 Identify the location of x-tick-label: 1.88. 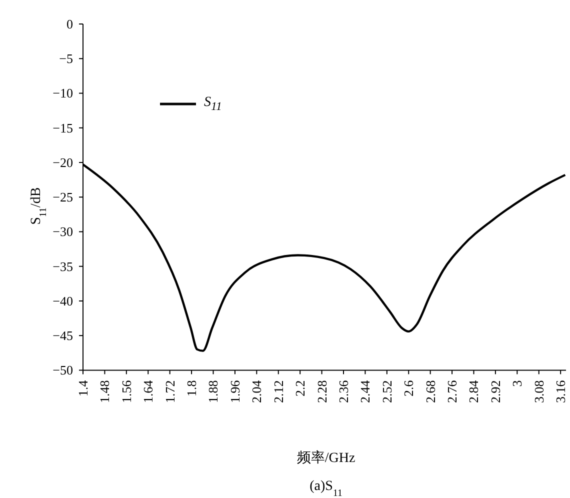
(213, 391).